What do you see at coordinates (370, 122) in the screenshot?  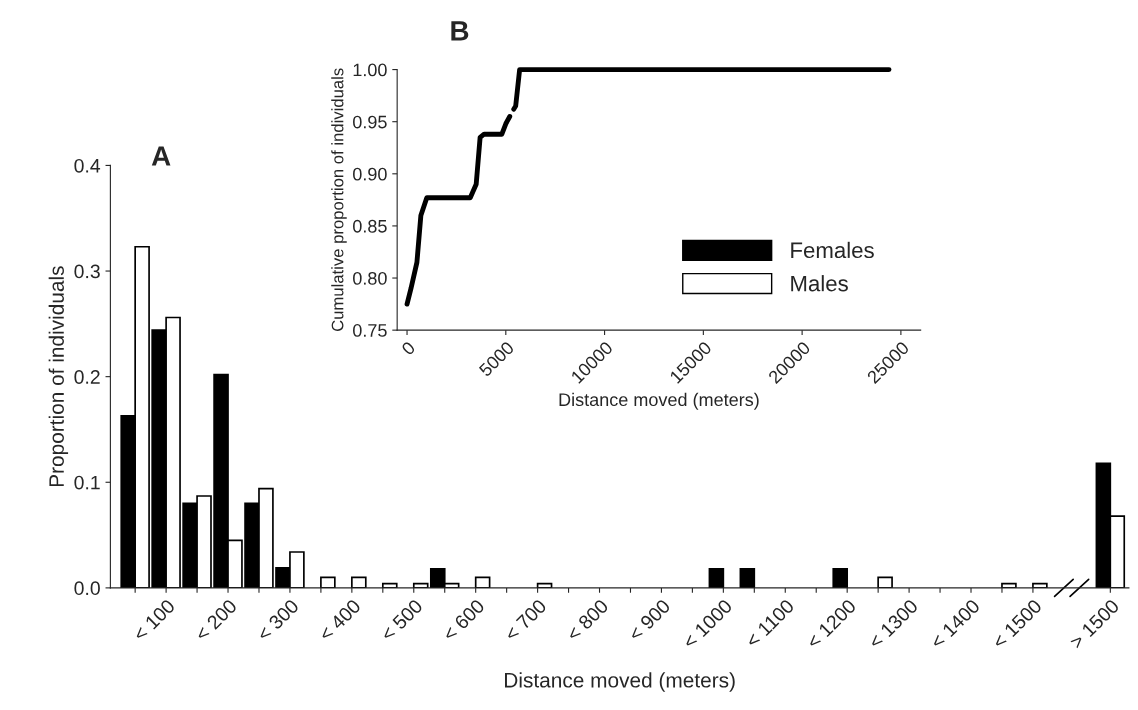 I see `y-tick-label: 0.95` at bounding box center [370, 122].